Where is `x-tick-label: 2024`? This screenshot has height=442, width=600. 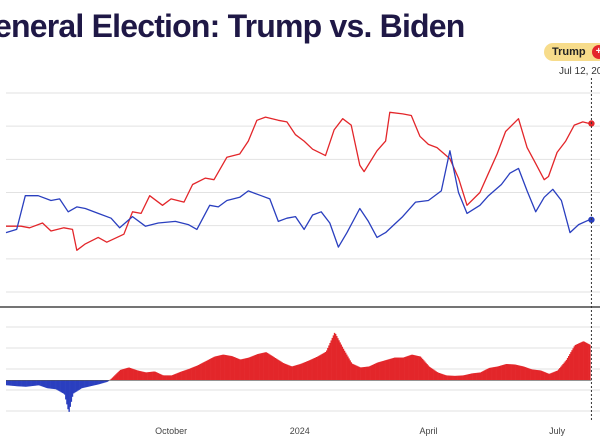 x-tick-label: 2024 is located at coordinates (300, 431).